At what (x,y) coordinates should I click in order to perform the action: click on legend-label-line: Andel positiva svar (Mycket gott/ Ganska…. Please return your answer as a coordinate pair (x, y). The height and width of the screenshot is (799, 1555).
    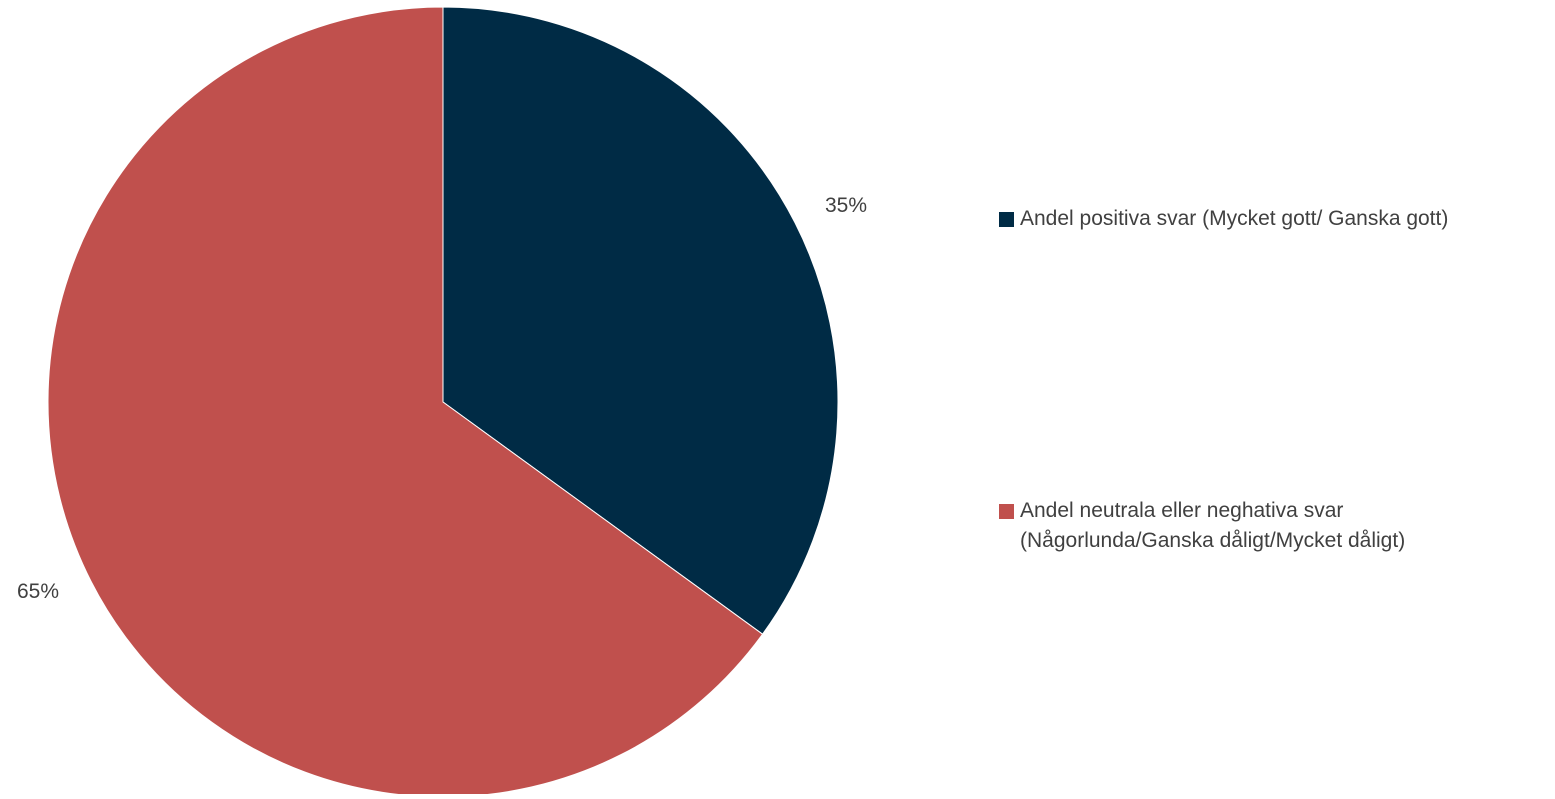
    Looking at the image, I should click on (1234, 218).